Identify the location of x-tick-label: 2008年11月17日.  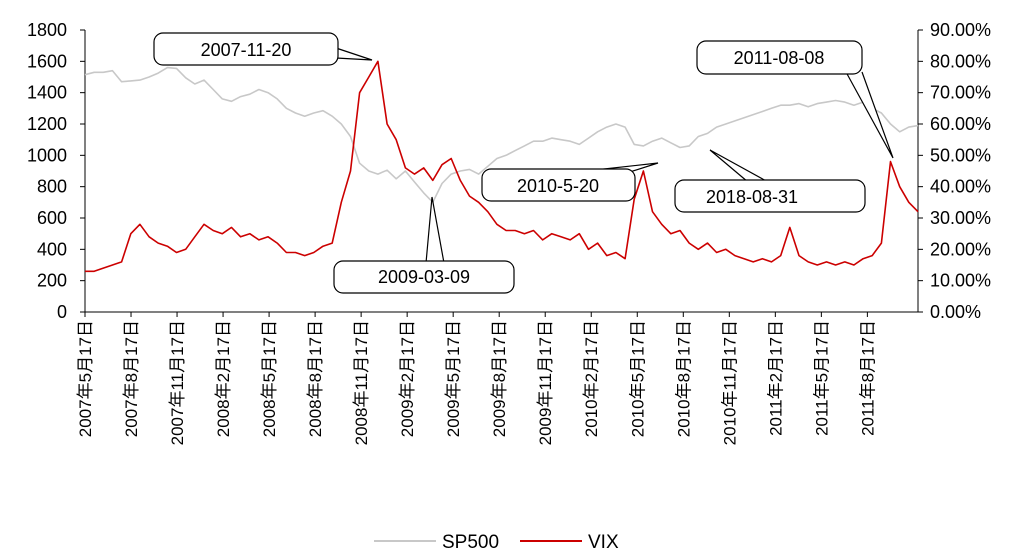
(361, 382).